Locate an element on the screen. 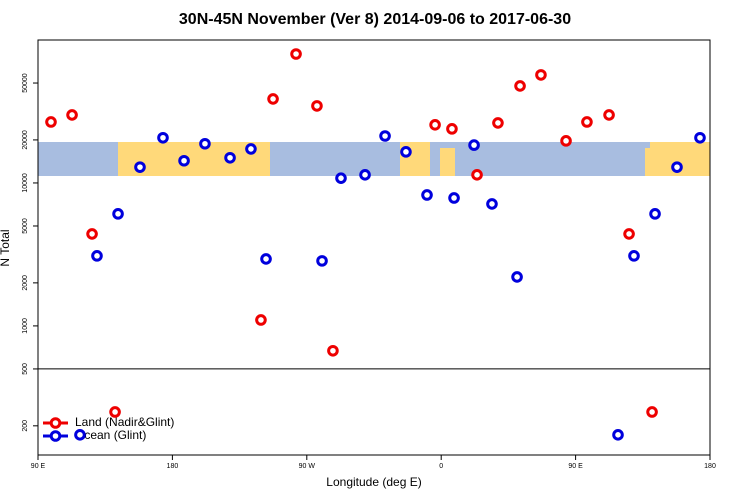 The image size is (750, 500). y-tick-label: 200 is located at coordinates (25, 426).